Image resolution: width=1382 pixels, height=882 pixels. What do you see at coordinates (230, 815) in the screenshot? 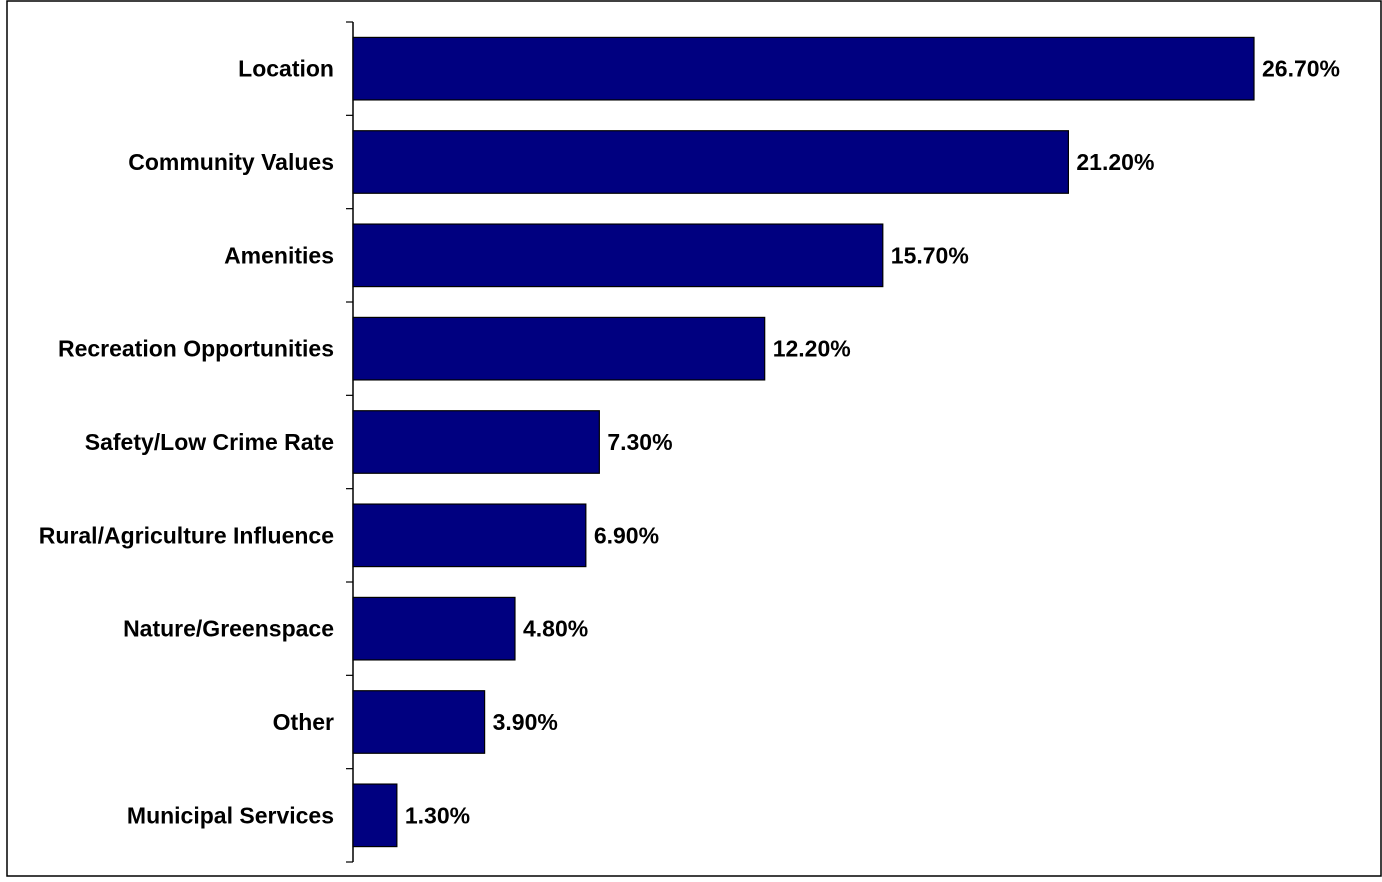
I see `category-label: Municipal Services` at bounding box center [230, 815].